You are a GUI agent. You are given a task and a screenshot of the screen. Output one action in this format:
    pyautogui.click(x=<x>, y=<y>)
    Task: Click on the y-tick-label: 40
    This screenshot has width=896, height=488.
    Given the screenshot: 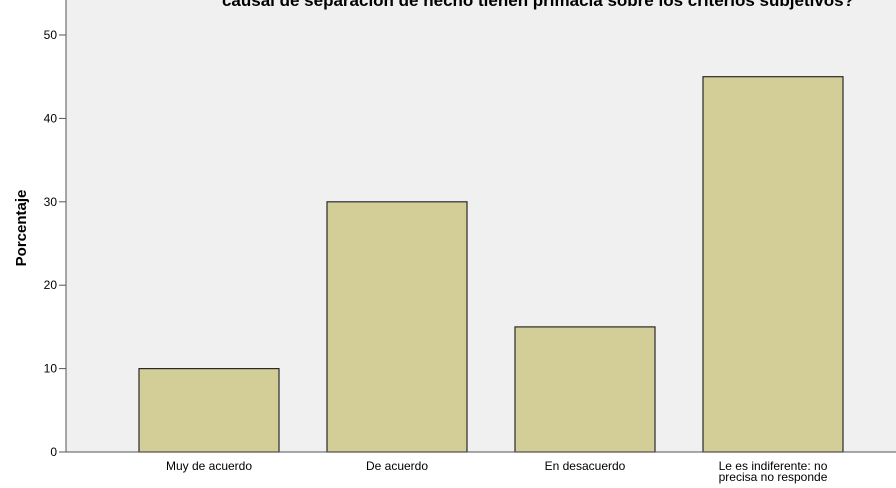 What is the action you would take?
    pyautogui.click(x=51, y=118)
    